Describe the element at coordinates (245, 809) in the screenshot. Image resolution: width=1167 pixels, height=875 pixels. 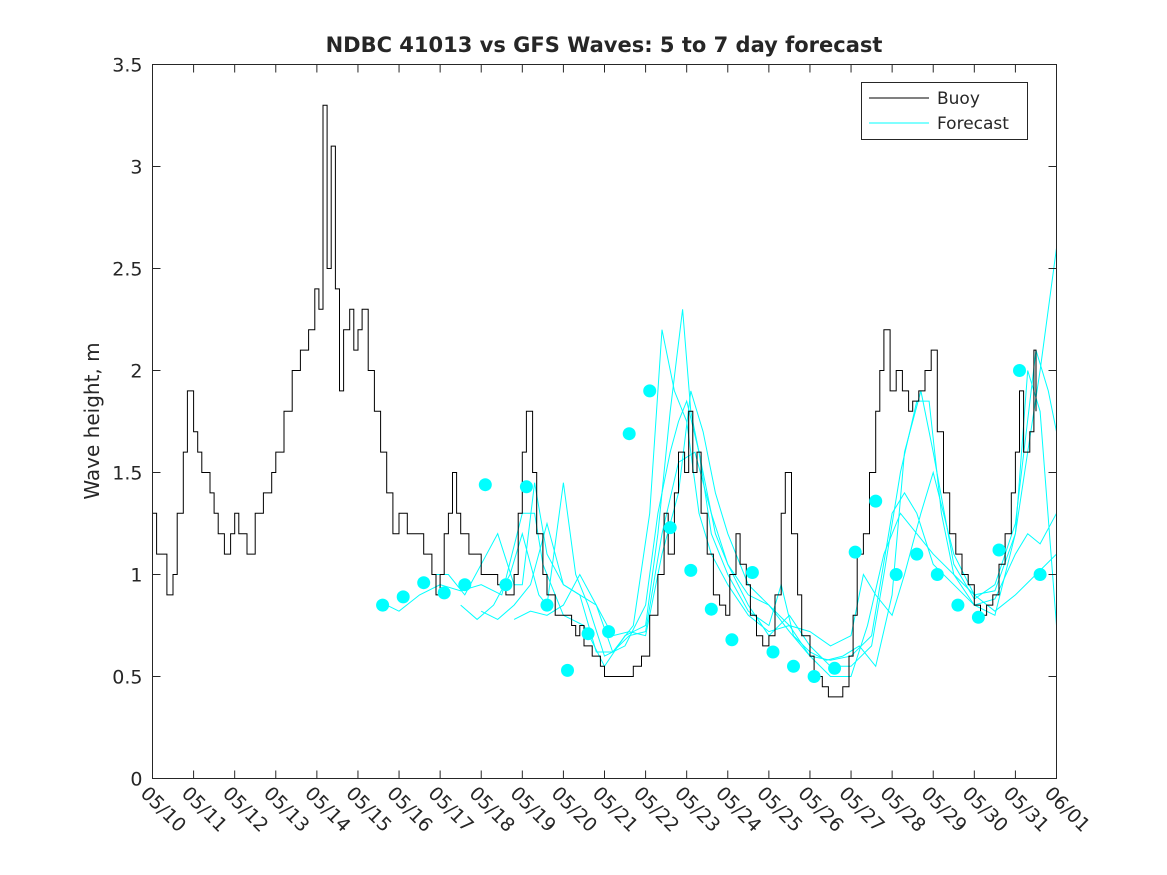
I see `x-tick-label: 05/12` at that location.